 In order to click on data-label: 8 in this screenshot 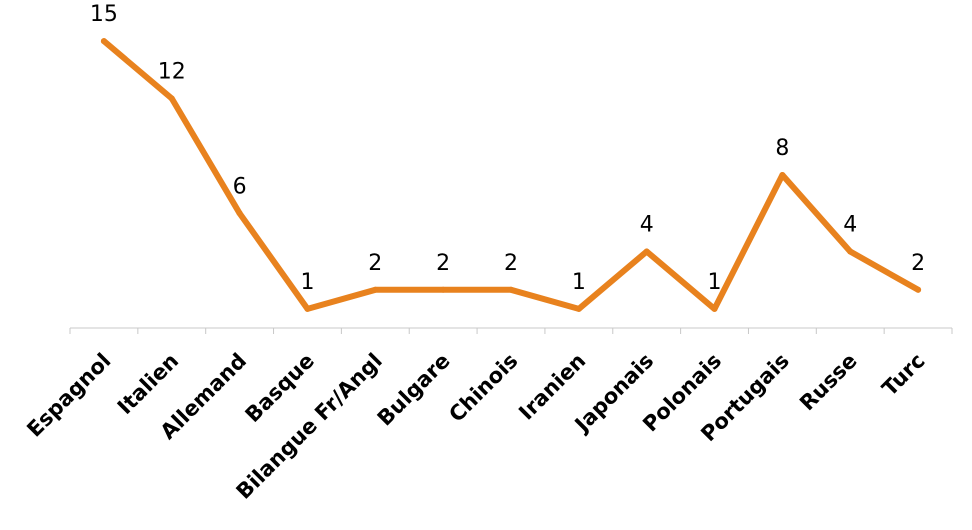, I will do `click(782, 148)`.